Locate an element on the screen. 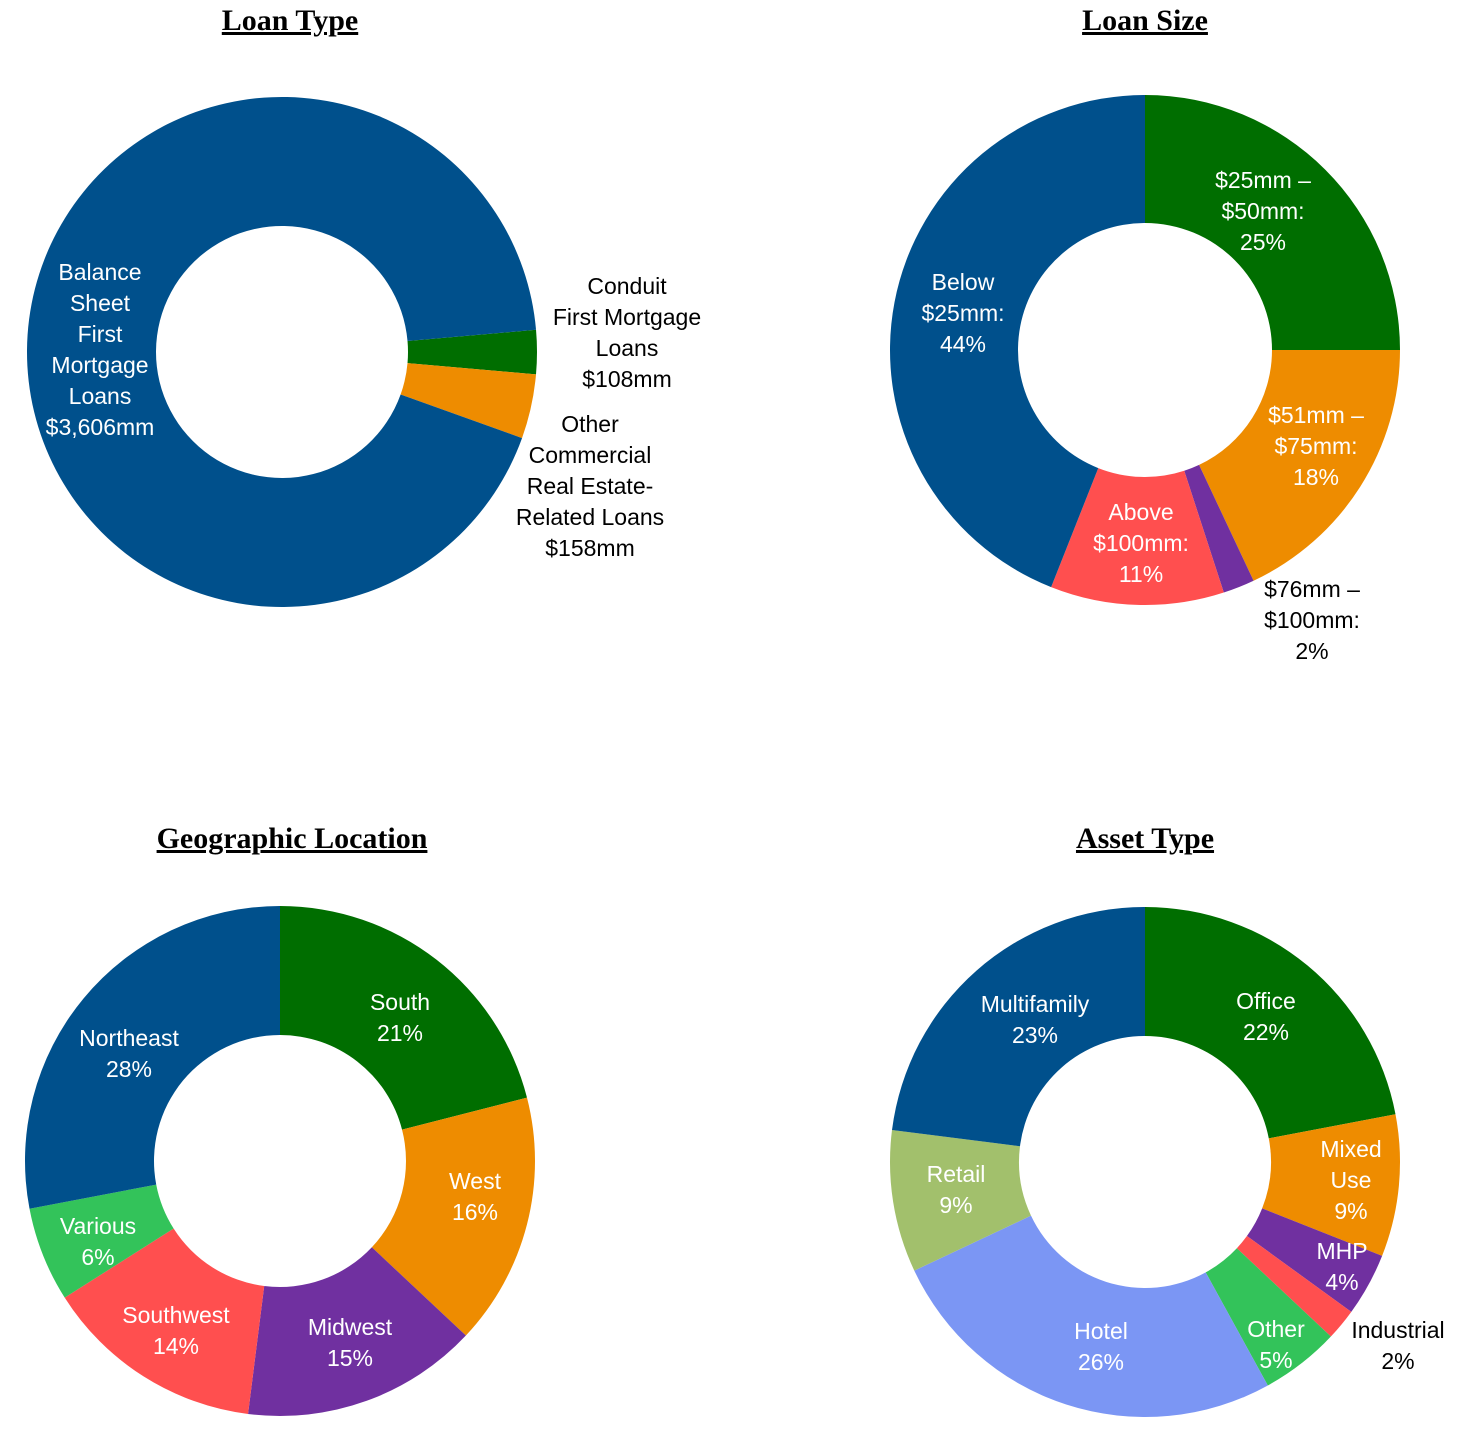 This screenshot has width=1467, height=1433. data-label-conduit-first-mortgage-loans: Conduit First Mortgage Loans $108mm is located at coordinates (627, 332).